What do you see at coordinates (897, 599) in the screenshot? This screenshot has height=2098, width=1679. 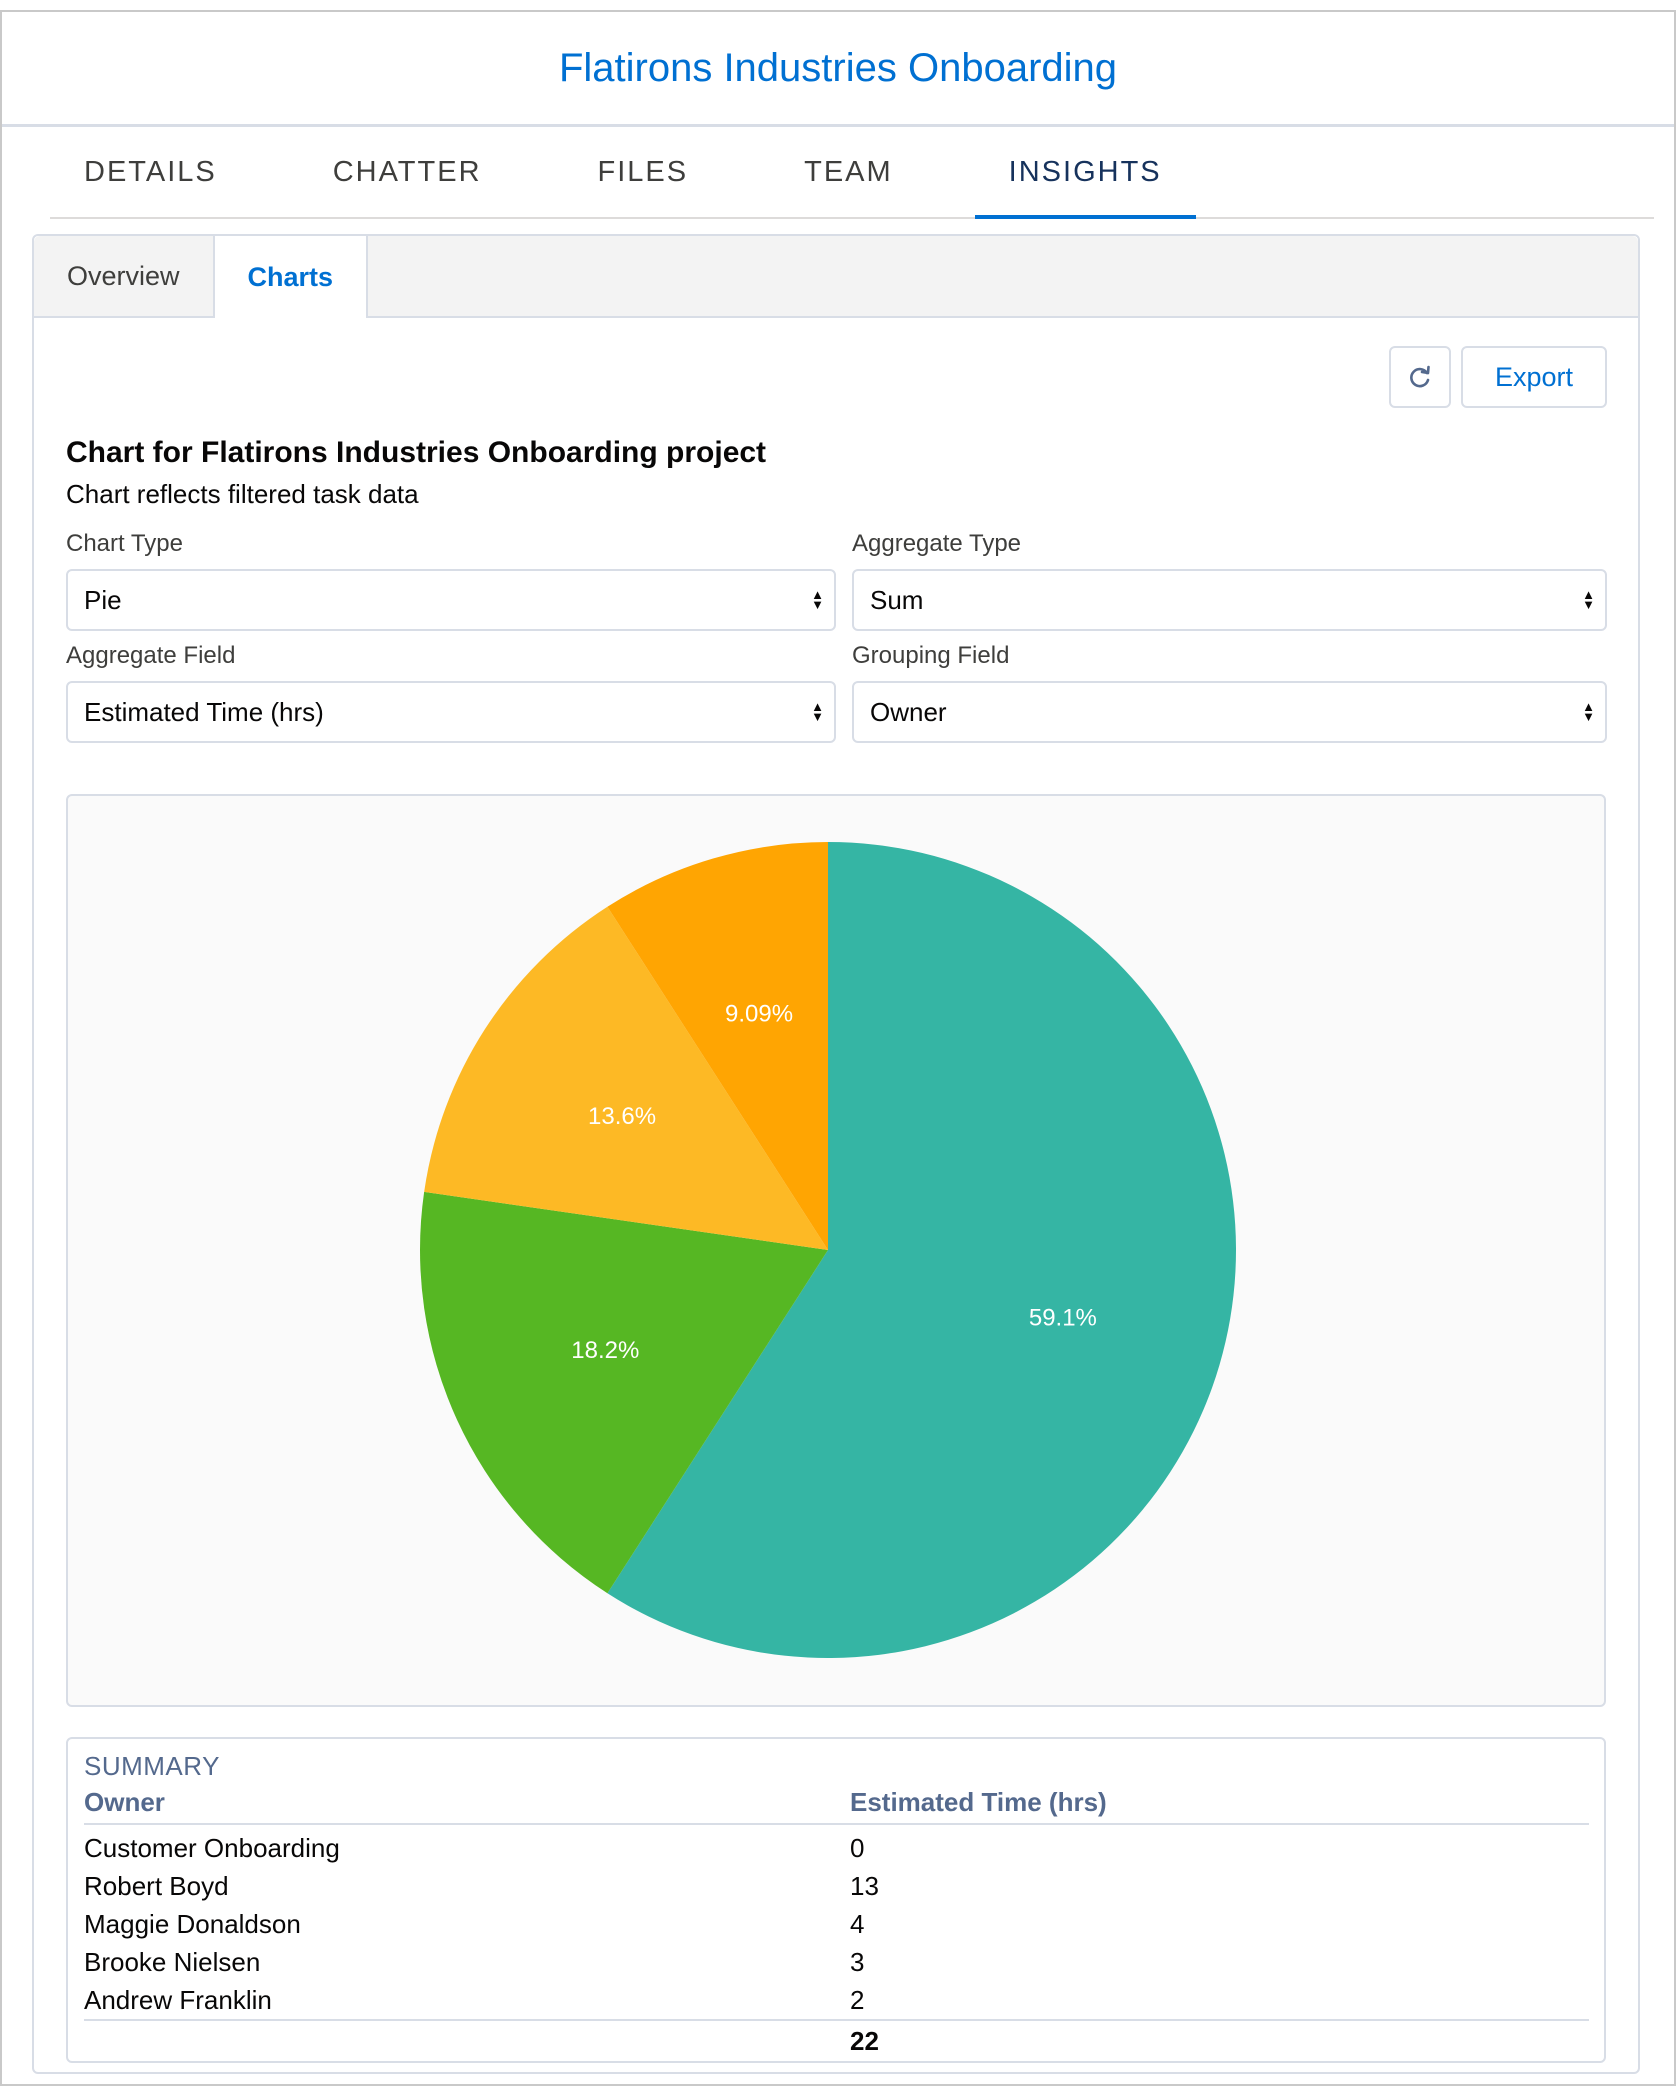 I see `aggregate-type-value: Sum` at bounding box center [897, 599].